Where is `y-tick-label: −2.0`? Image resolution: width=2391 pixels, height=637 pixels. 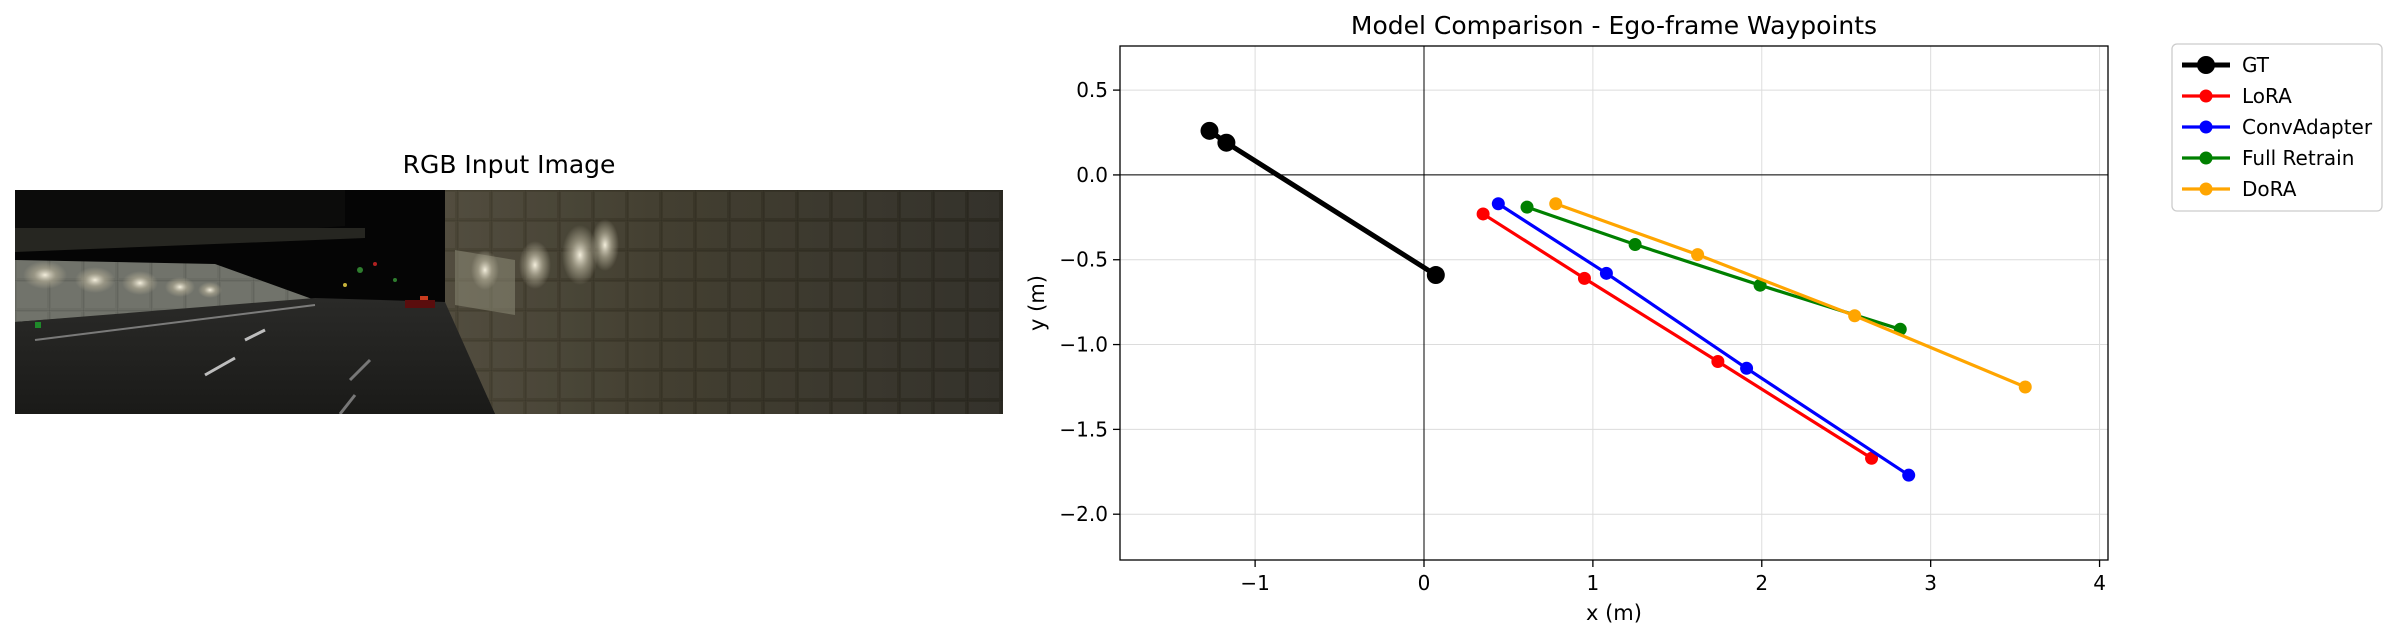 y-tick-label: −2.0 is located at coordinates (1083, 514).